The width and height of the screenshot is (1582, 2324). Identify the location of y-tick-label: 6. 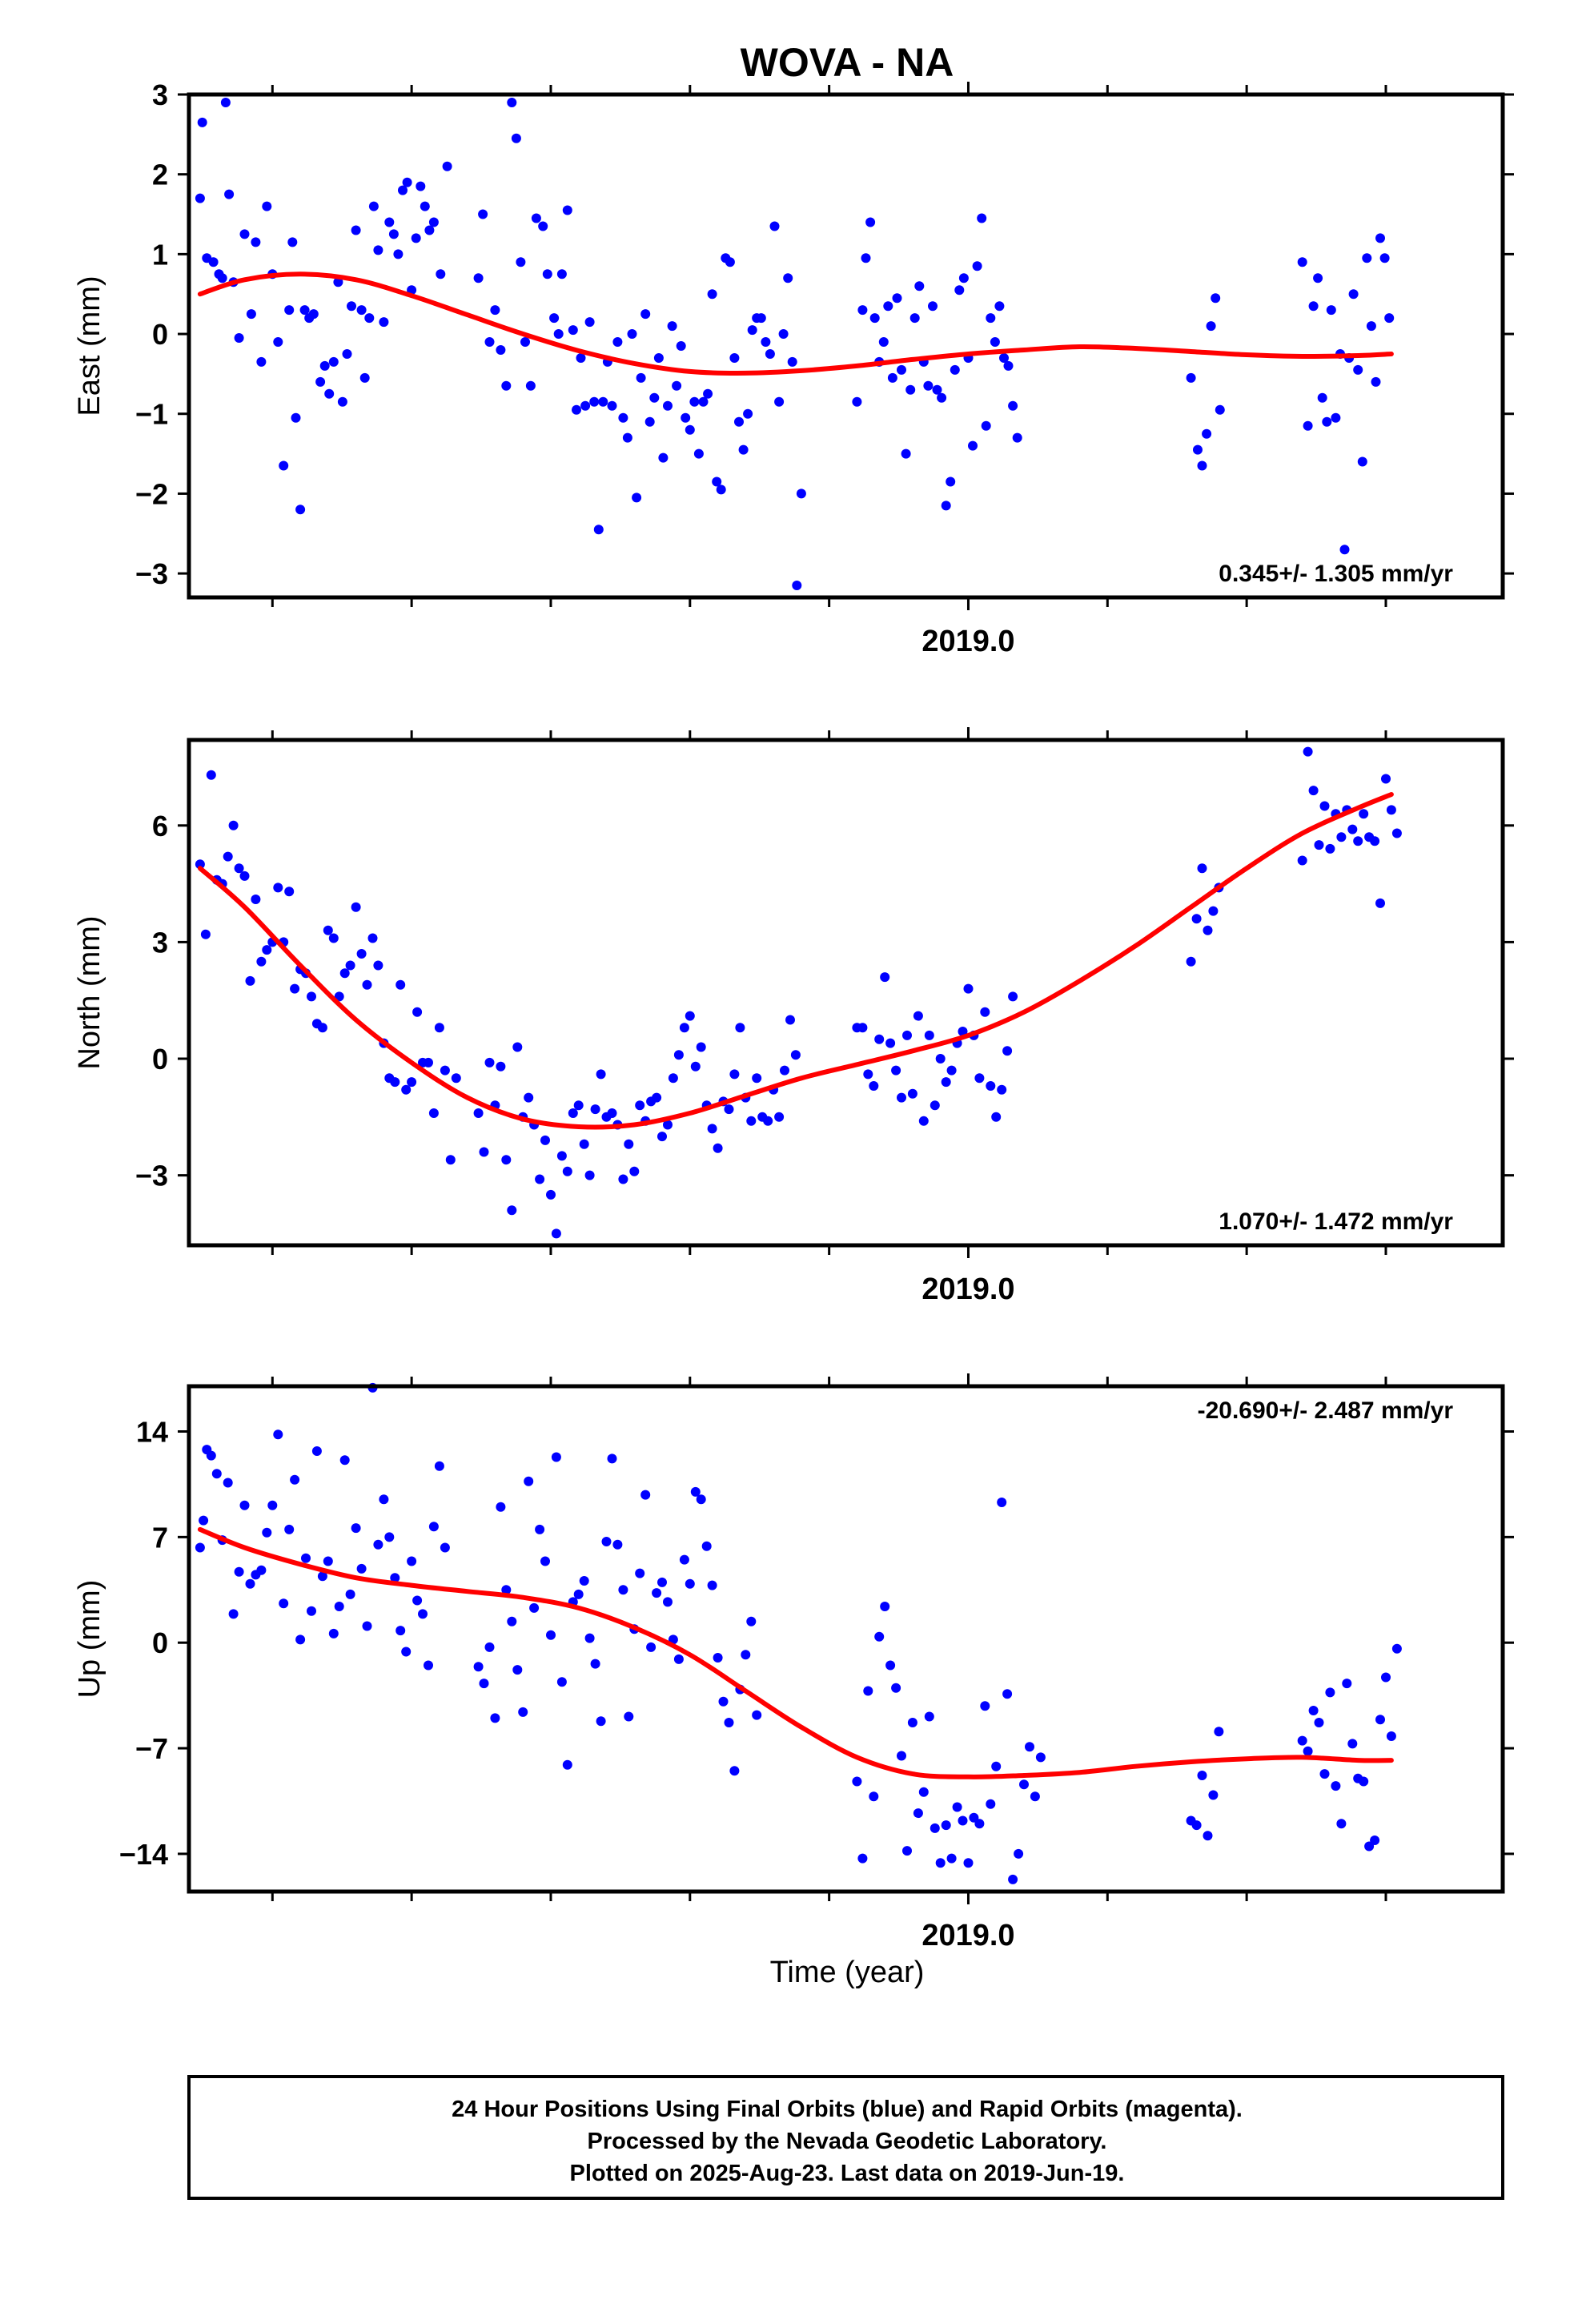
(160, 826).